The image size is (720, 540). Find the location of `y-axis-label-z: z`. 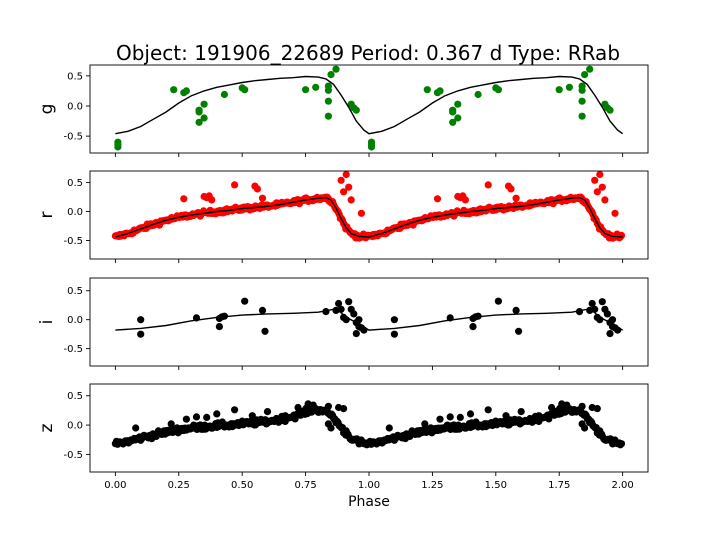

y-axis-label-z: z is located at coordinates (47, 427).